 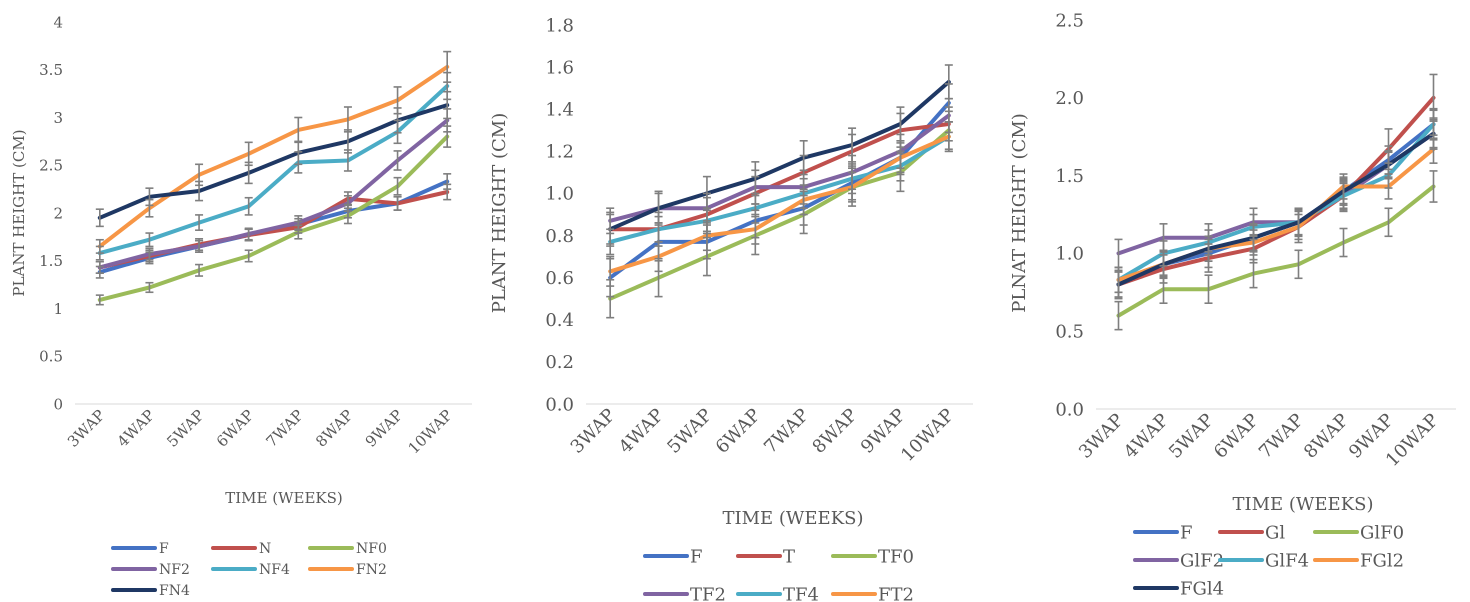 I want to click on series-line-Gl, so click(x=1276, y=191).